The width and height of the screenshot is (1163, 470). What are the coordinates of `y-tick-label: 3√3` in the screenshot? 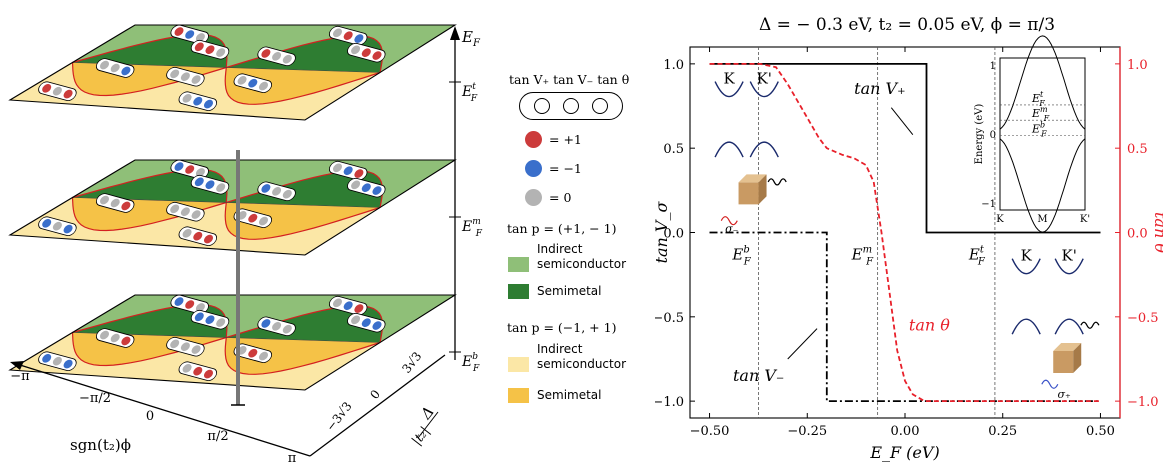 It's located at (411, 362).